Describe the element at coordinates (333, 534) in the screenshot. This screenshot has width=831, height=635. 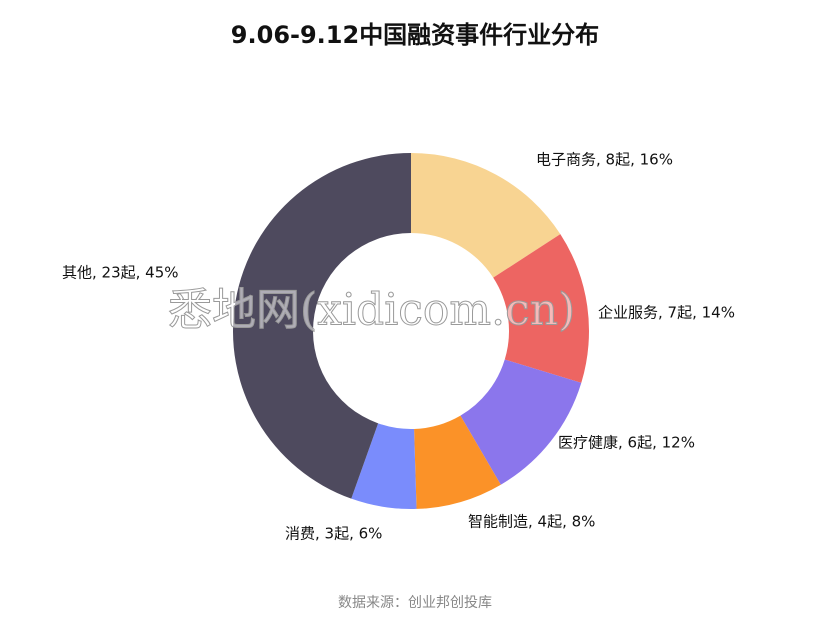
I see `slice-label: 消费, 3起, 6%` at that location.